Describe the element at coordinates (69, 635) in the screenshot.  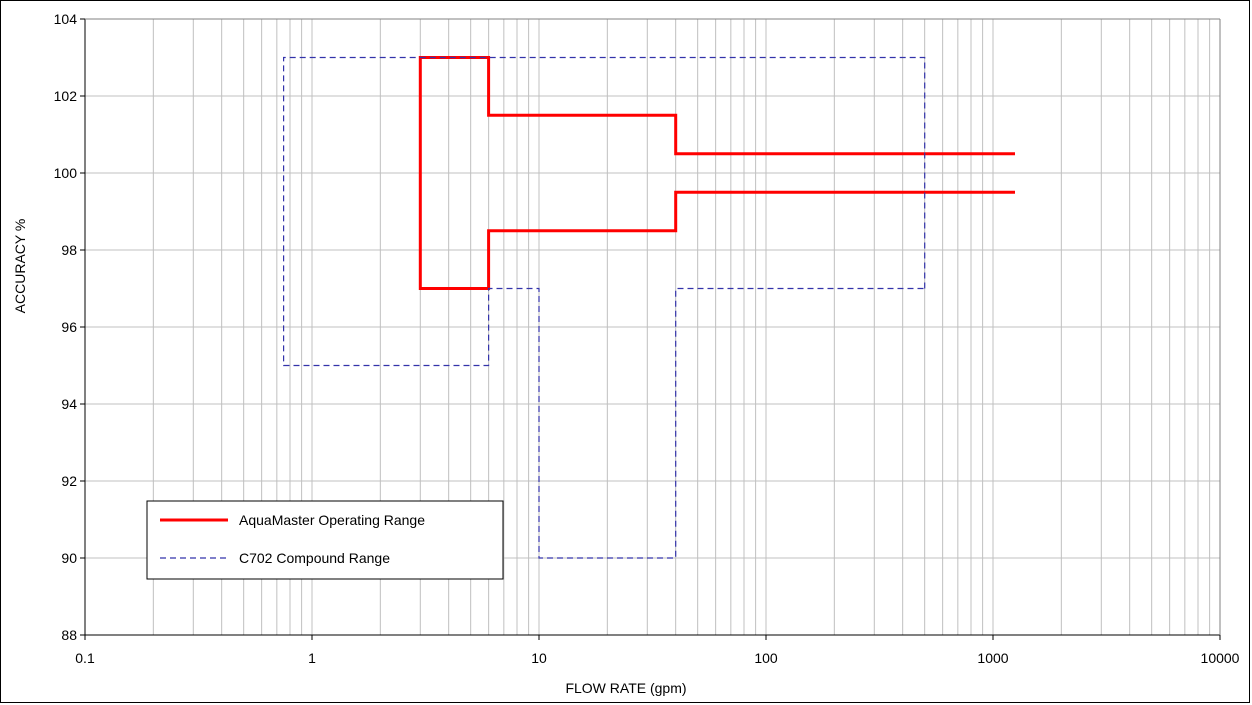
I see `y-tick-label: 88` at that location.